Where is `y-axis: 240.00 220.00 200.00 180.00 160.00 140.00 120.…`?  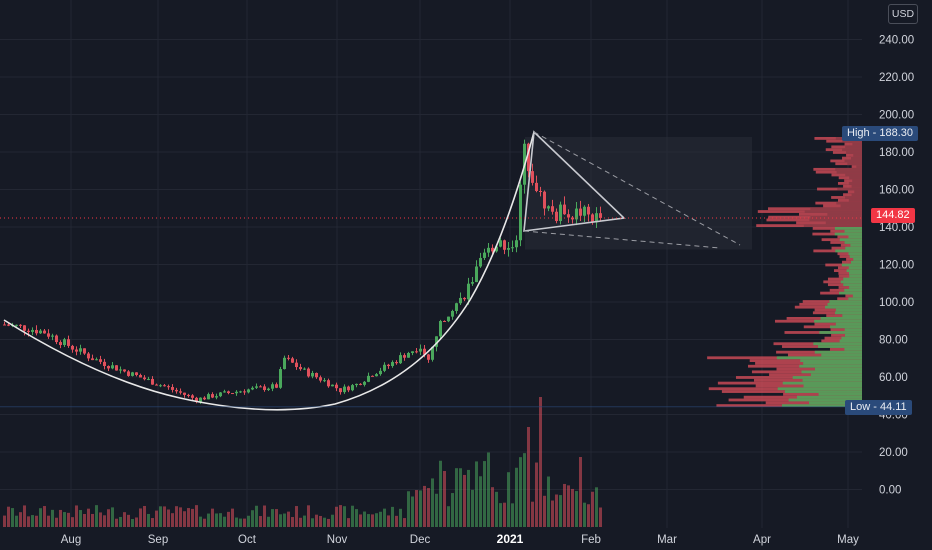 y-axis: 240.00 220.00 200.00 180.00 160.00 140.00 120.… is located at coordinates (896, 266).